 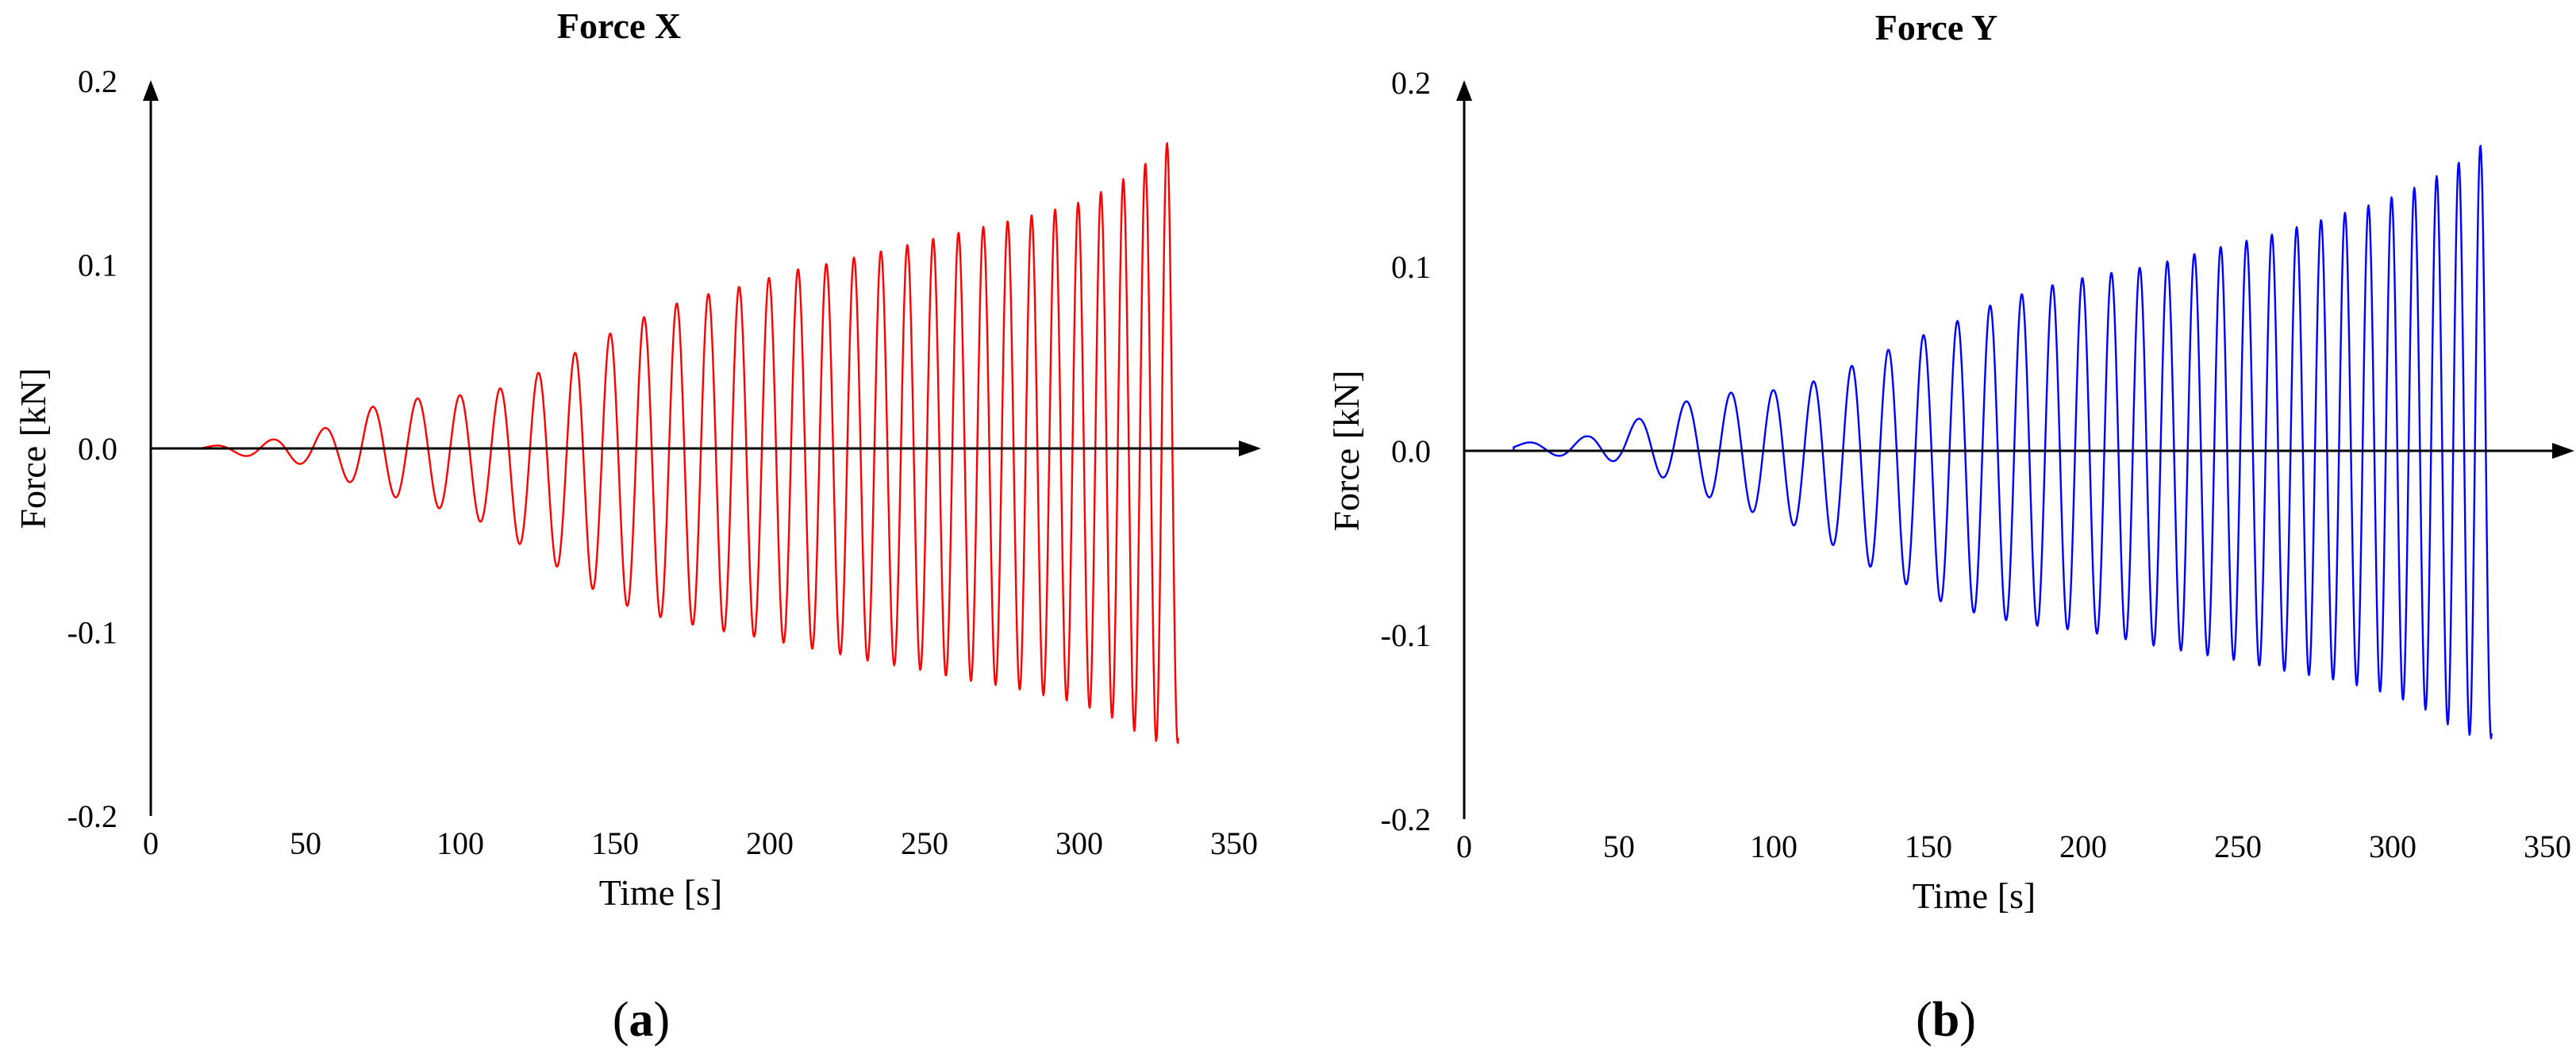 I want to click on panel-letter: b, so click(x=1945, y=1020).